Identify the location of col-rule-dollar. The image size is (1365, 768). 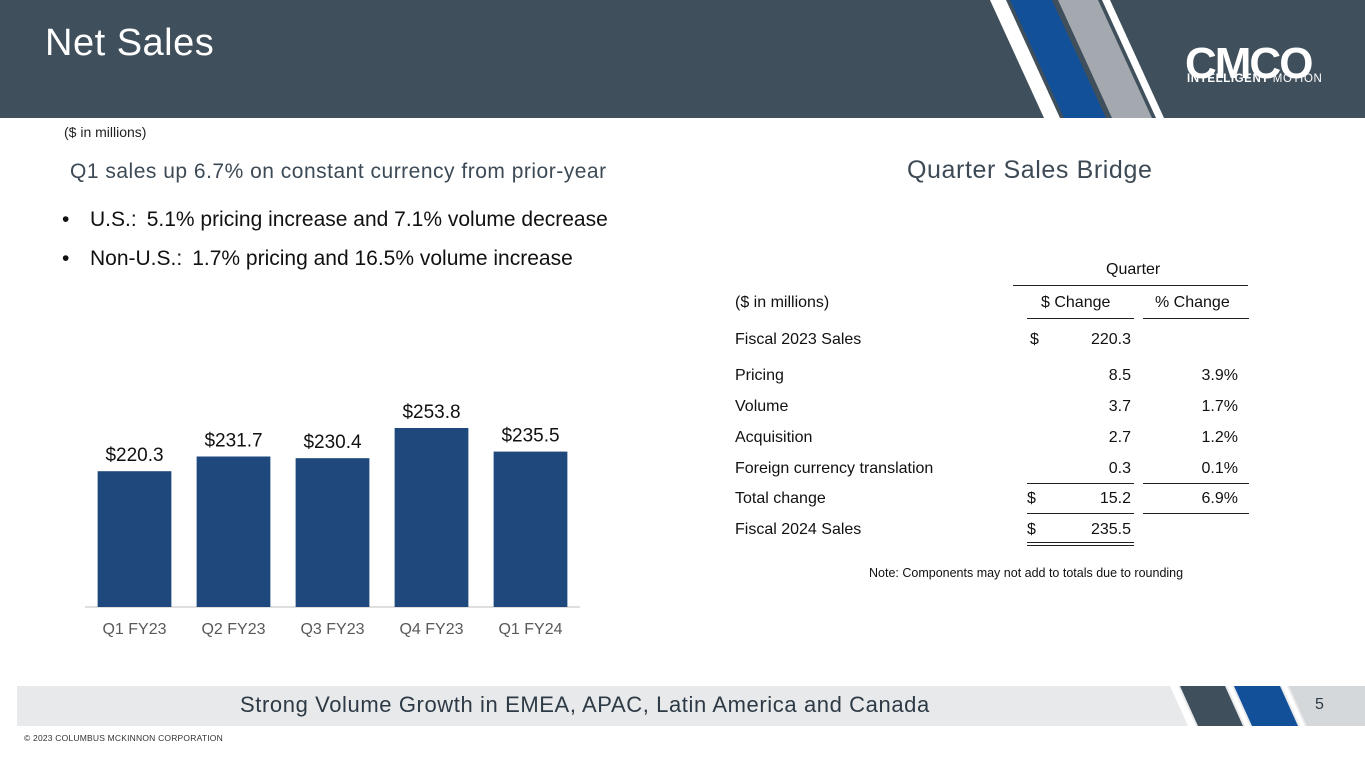
(1080, 318).